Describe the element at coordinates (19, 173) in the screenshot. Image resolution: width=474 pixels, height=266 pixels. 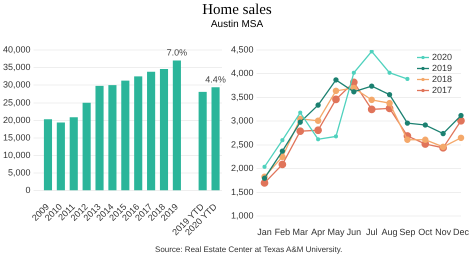
I see `y-tick-label: 5,000` at that location.